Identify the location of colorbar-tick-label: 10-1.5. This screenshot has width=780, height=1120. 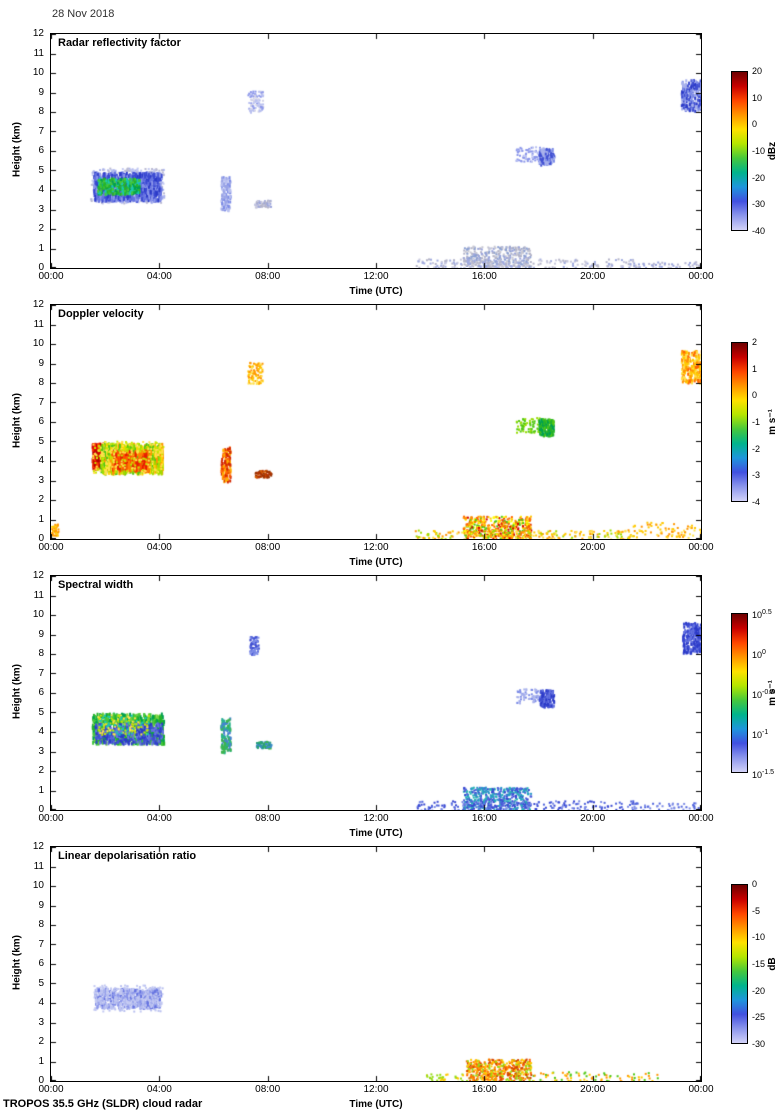
(763, 774).